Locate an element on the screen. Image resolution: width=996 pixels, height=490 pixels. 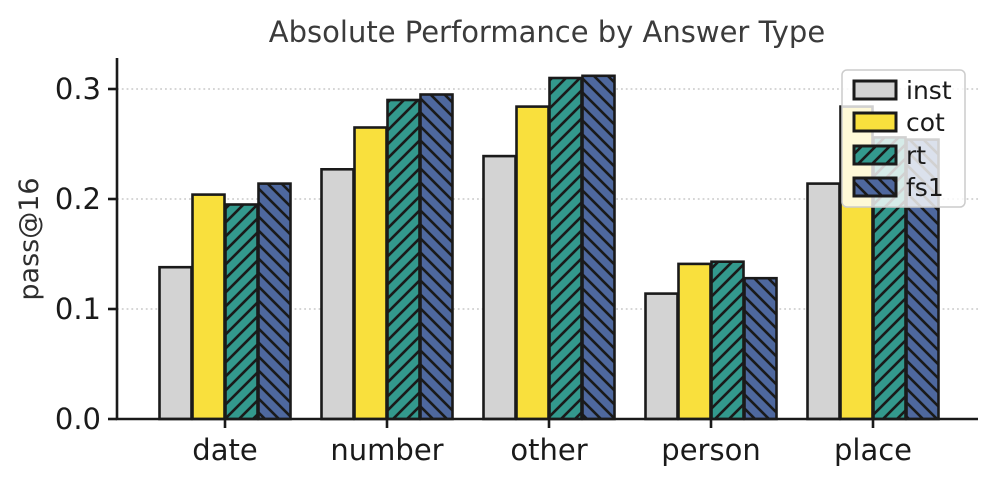
legend-swatch-rt-hatch is located at coordinates (875, 155).